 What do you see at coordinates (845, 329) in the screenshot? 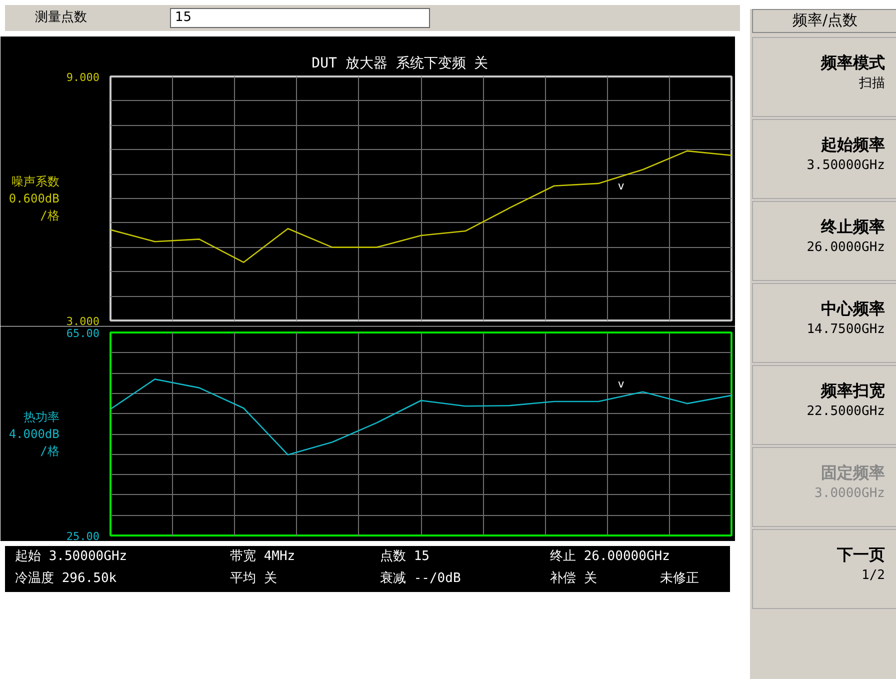
I see `text: 14.7500GHz` at bounding box center [845, 329].